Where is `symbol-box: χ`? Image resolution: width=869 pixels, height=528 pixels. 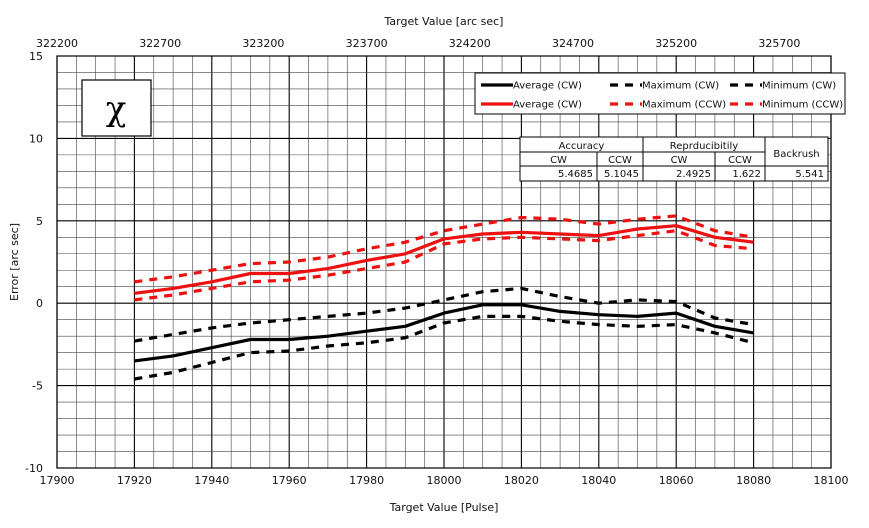
symbol-box: χ is located at coordinates (116, 108).